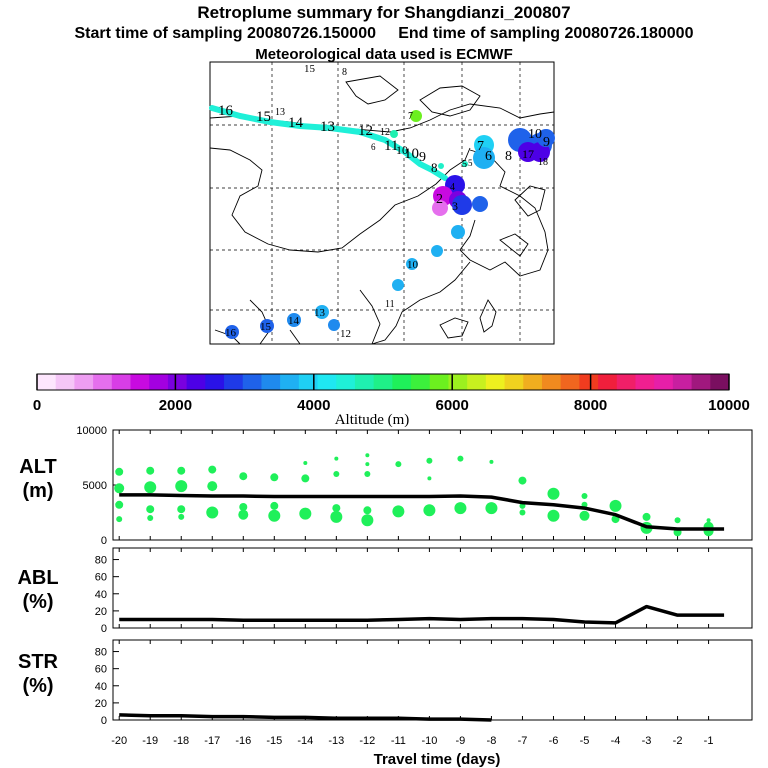  Describe the element at coordinates (37, 578) in the screenshot. I see `panel-ylabel: ABL` at that location.